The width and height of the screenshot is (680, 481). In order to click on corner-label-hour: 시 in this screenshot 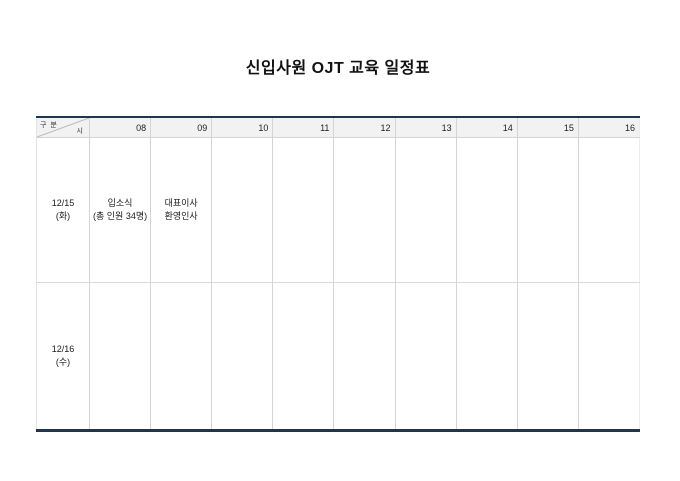, I will do `click(79, 131)`.